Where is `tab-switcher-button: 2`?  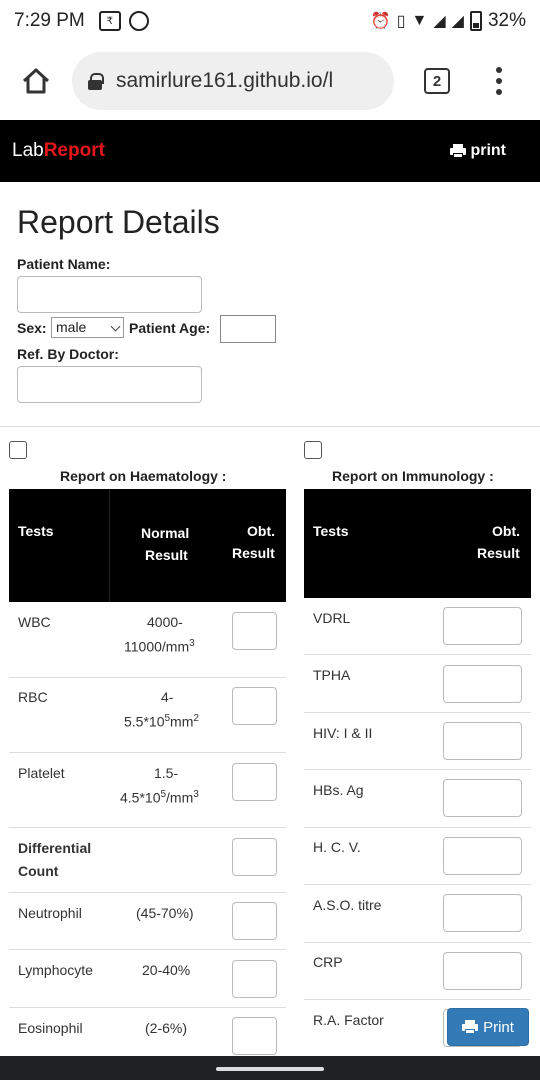
tab-switcher-button: 2 is located at coordinates (437, 81).